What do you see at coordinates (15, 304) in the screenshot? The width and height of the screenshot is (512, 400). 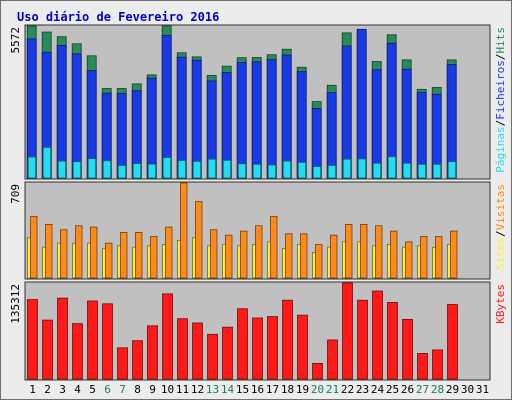 I see `panel-max-label: 135312` at bounding box center [15, 304].